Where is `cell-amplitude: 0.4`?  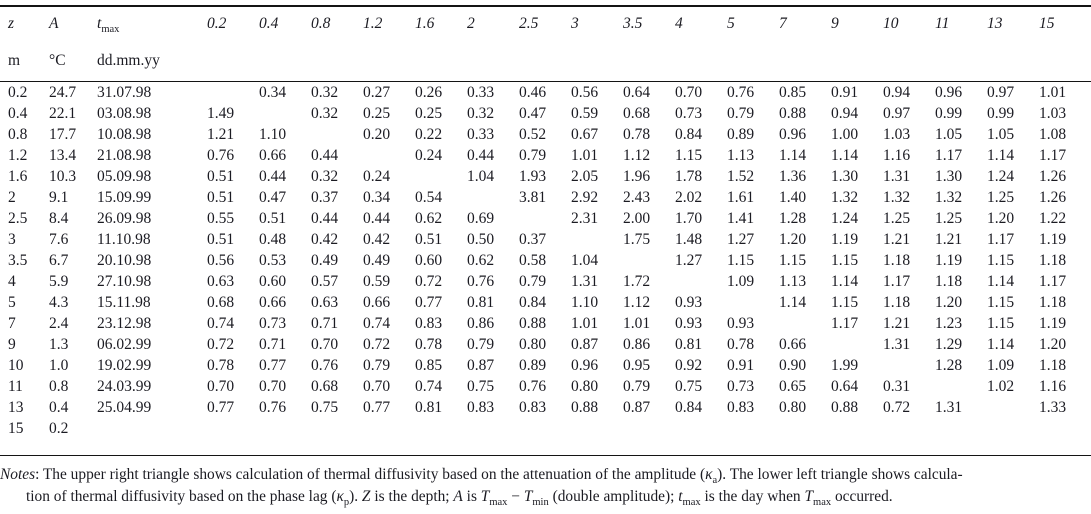
cell-amplitude: 0.4 is located at coordinates (59, 407).